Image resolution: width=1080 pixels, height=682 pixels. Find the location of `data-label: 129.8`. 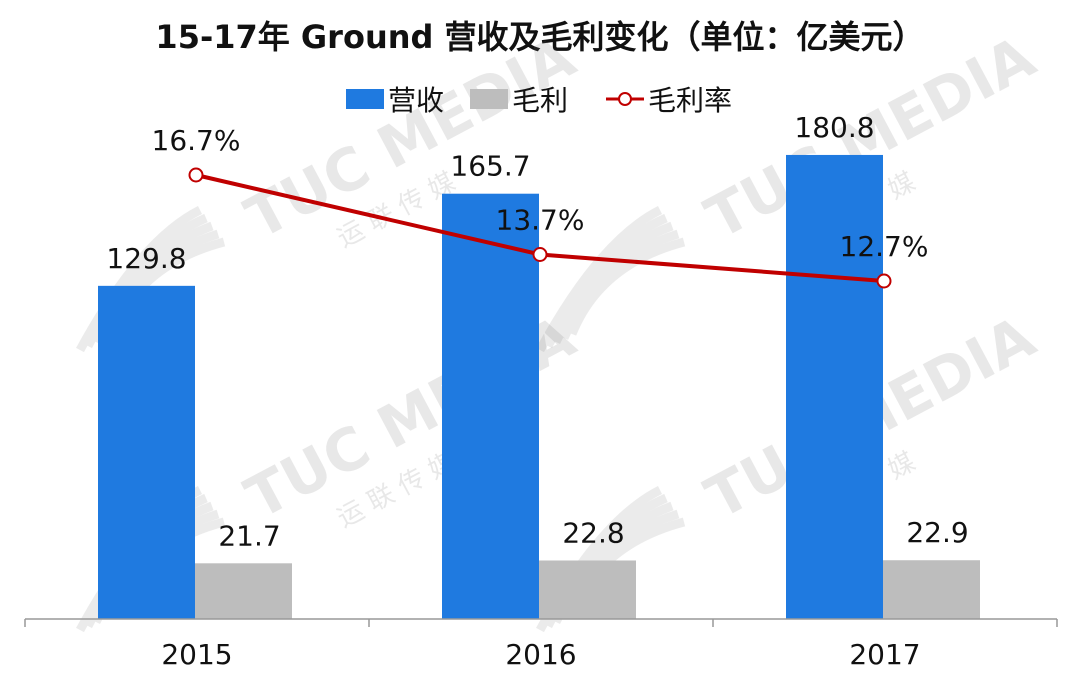

data-label: 129.8 is located at coordinates (146, 258).